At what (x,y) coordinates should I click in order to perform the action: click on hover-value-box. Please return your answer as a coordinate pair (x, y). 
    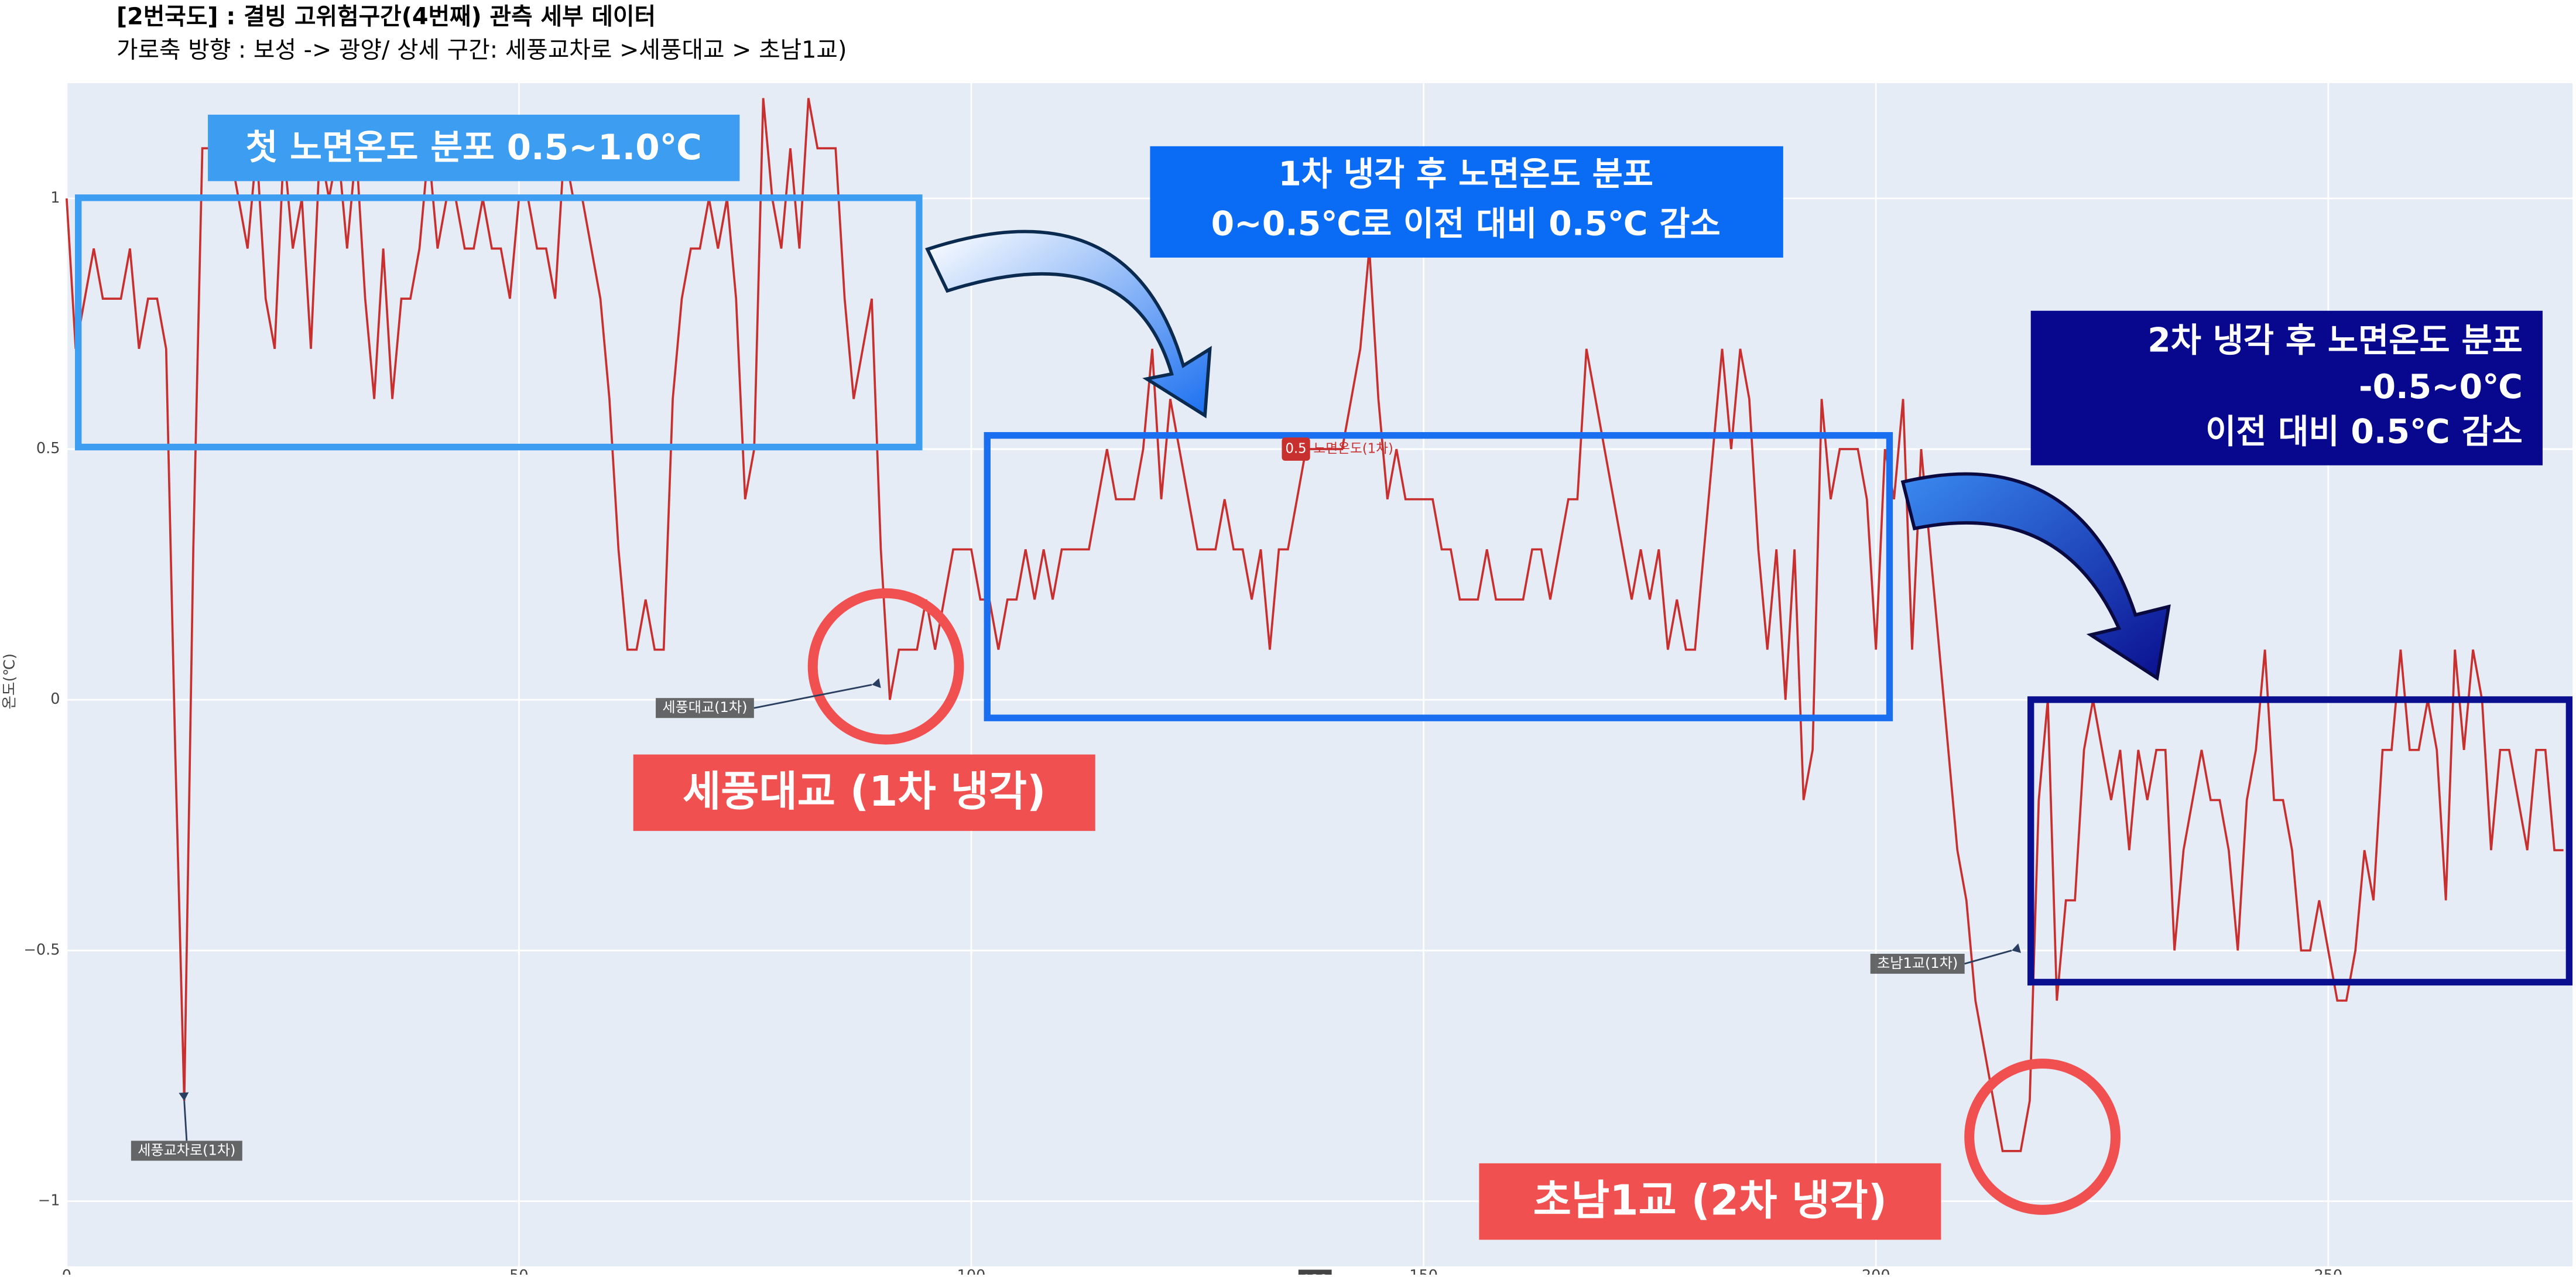
    Looking at the image, I should click on (1296, 449).